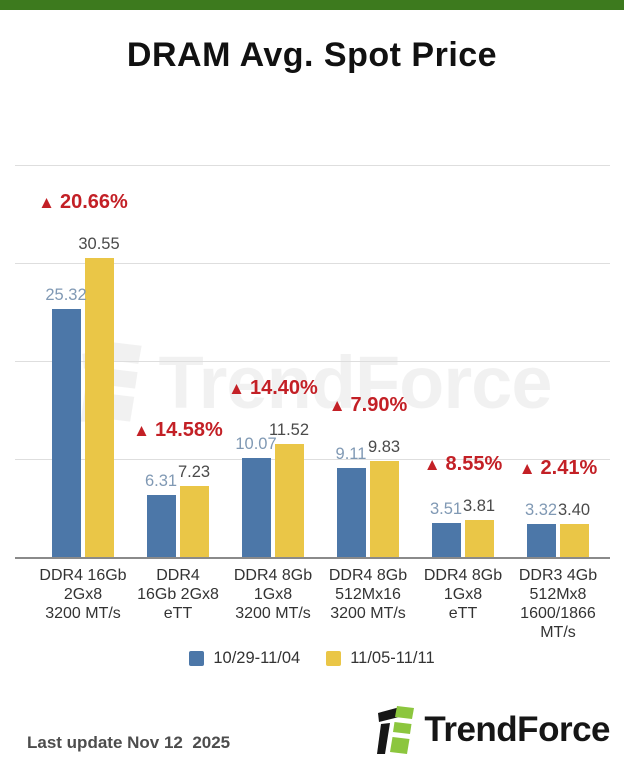  What do you see at coordinates (574, 540) in the screenshot?
I see `bar-series2-group6` at bounding box center [574, 540].